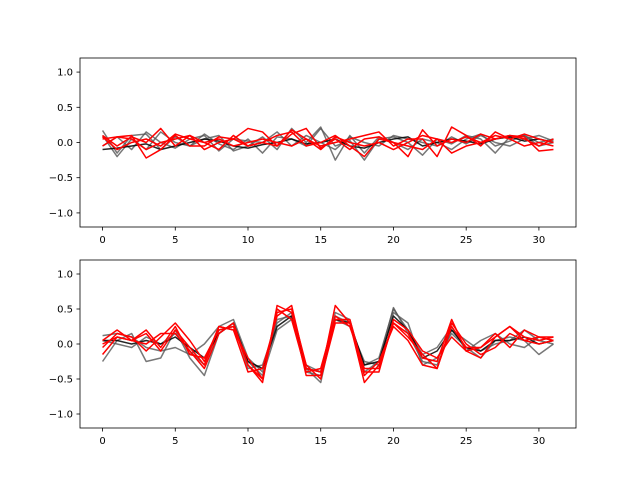 This screenshot has width=640, height=480. I want to click on x-tick-label-top-3: 15, so click(320, 240).